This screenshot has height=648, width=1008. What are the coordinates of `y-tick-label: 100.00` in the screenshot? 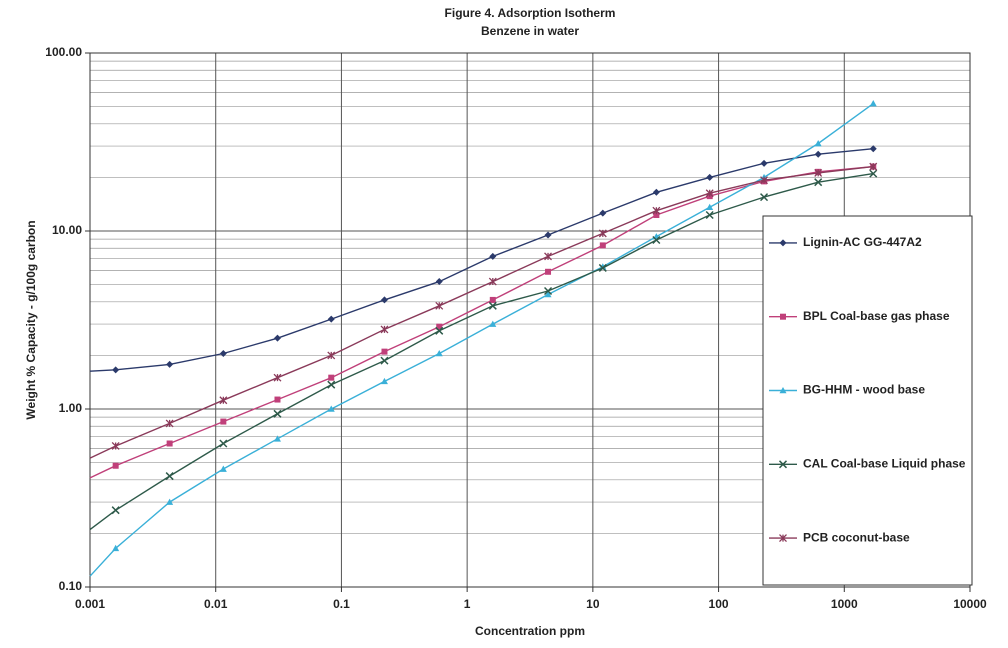 It's located at (63, 52).